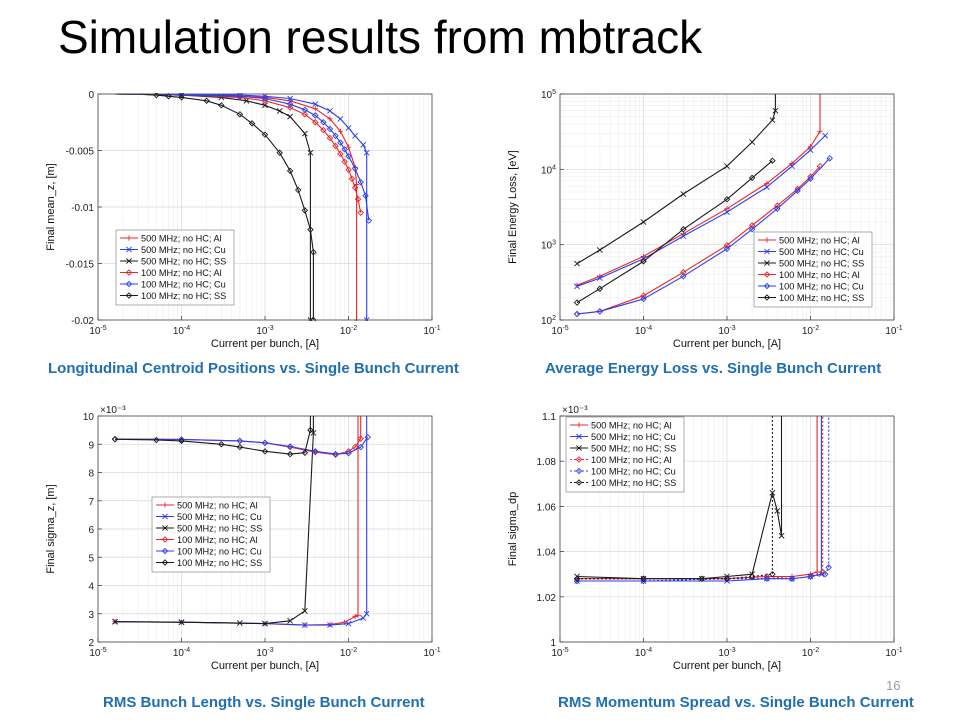  What do you see at coordinates (91, 474) in the screenshot?
I see `y-tick-label: 8` at bounding box center [91, 474].